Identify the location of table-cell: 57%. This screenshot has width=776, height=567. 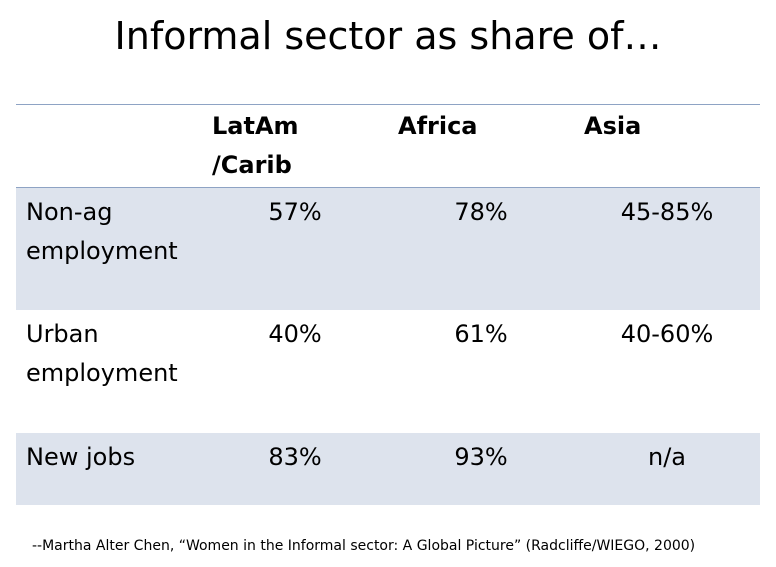
(295, 212).